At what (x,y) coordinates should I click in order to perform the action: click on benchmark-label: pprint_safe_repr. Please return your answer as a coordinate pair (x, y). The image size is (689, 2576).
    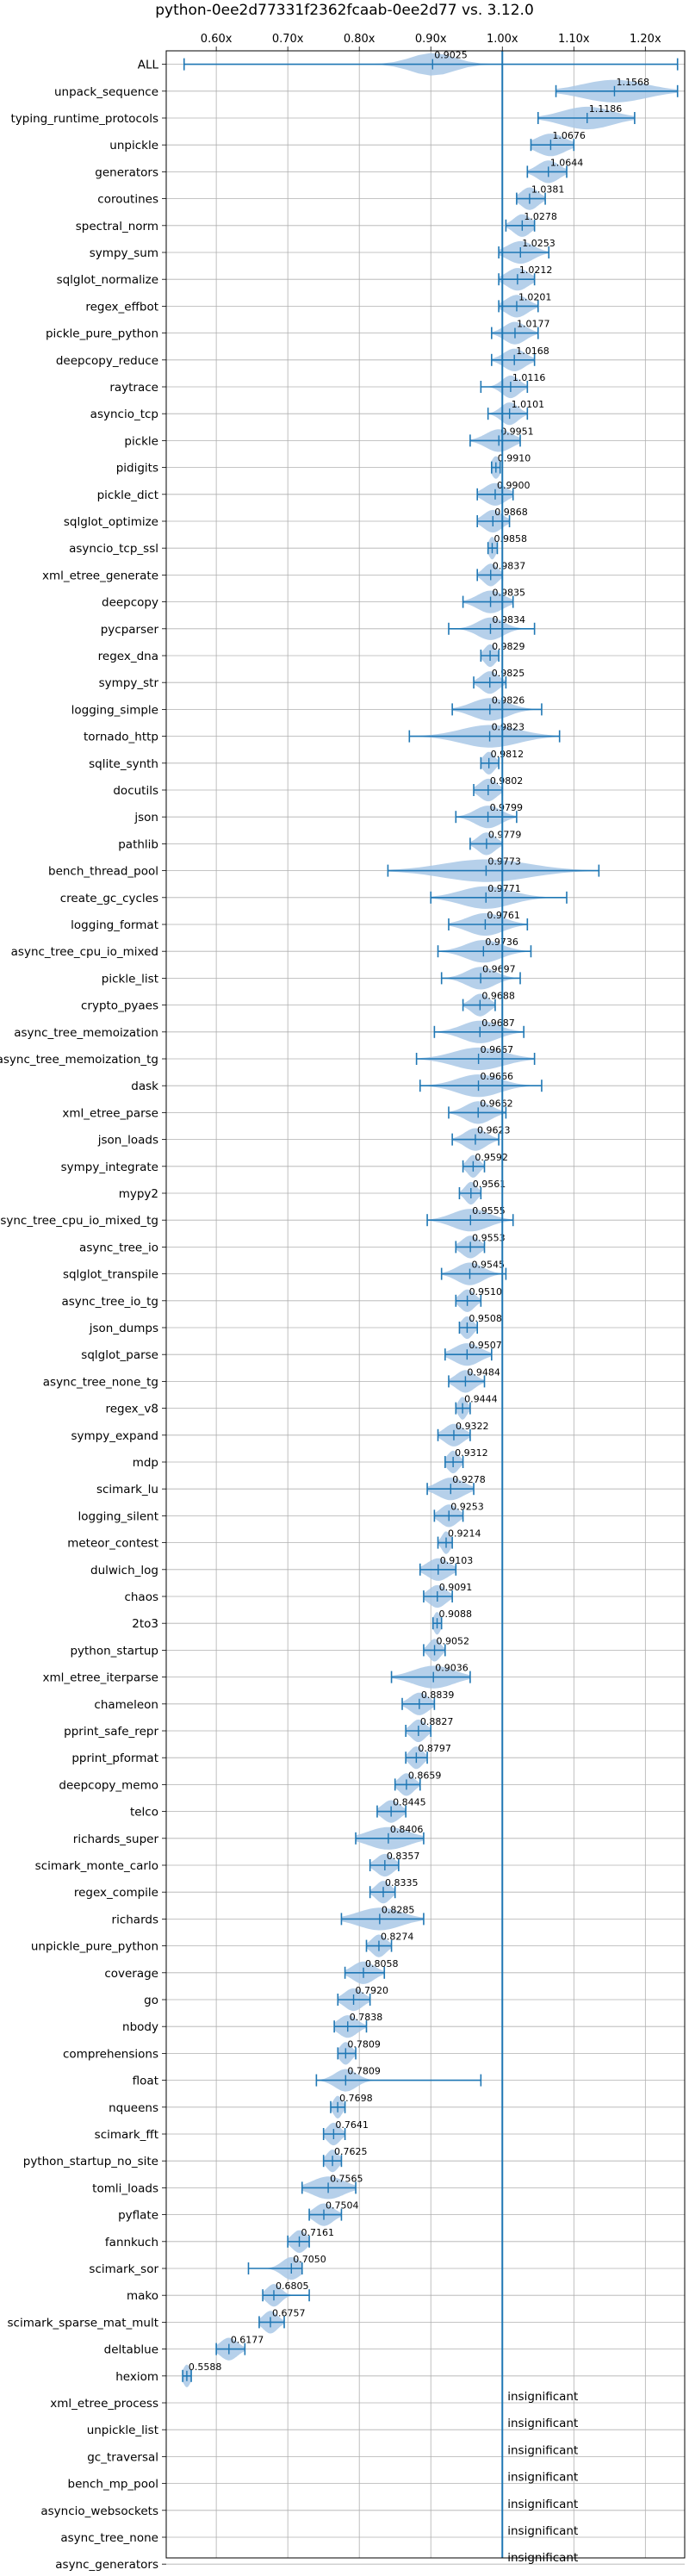
    Looking at the image, I should click on (111, 1732).